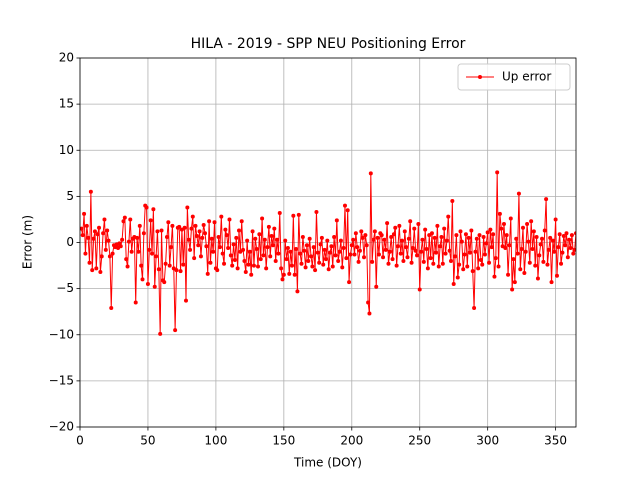 The image size is (640, 480). I want to click on y-tick-label: 0, so click(70, 242).